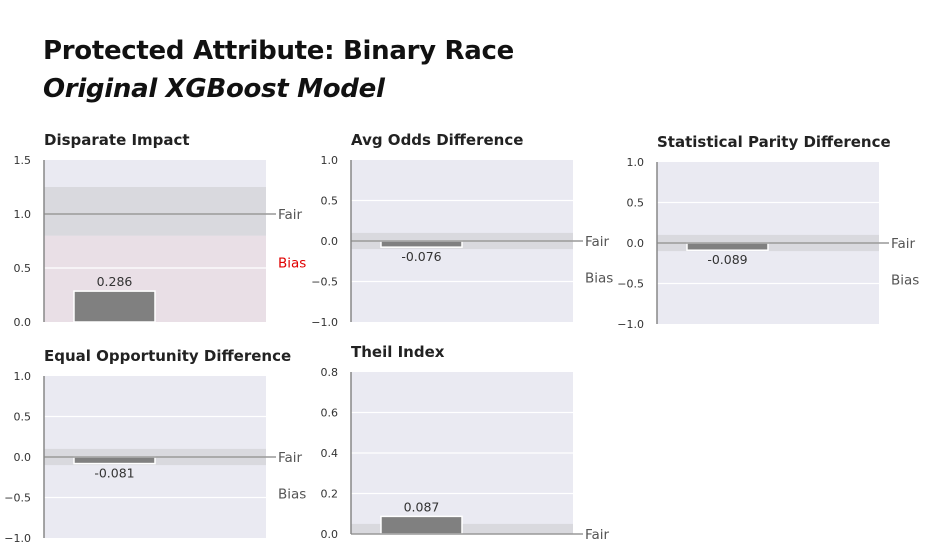 This screenshot has height=551, width=934. I want to click on chart-1-ytick-label: 0.5, so click(23, 268).